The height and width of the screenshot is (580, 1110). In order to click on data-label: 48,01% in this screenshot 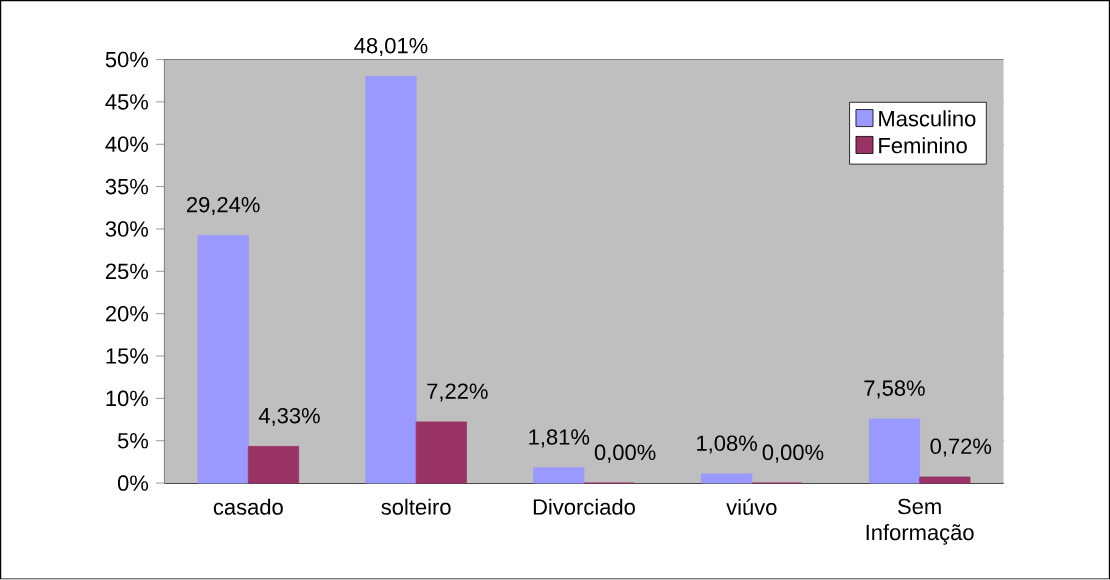, I will do `click(391, 47)`.